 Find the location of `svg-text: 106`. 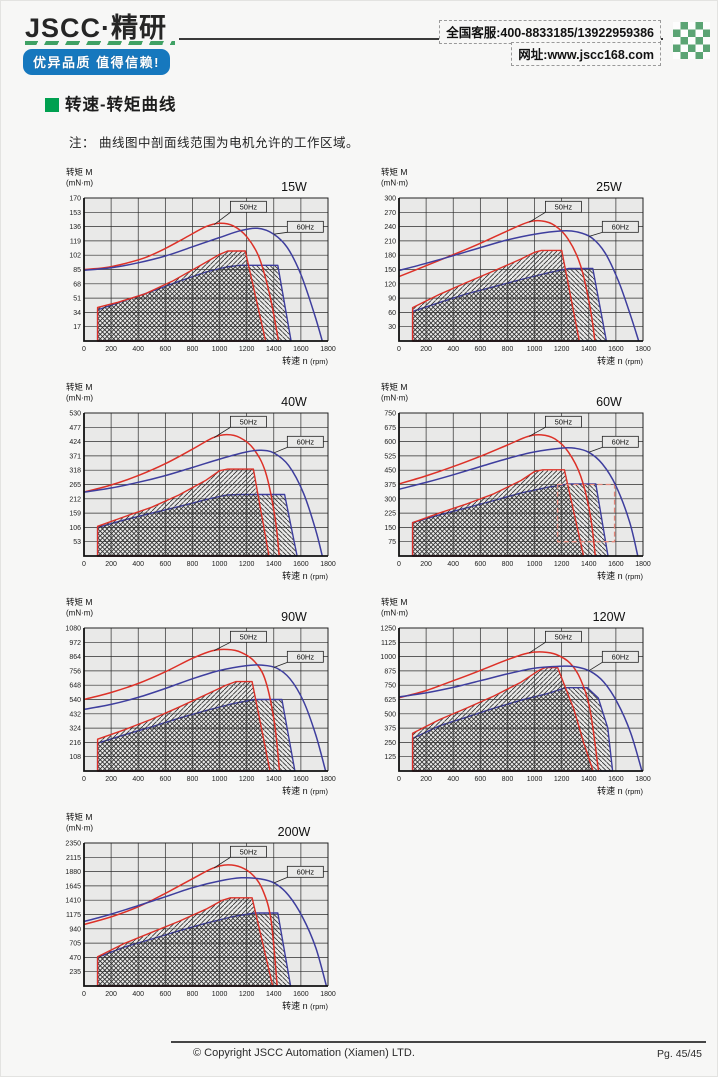

svg-text: 106 is located at coordinates (75, 528).